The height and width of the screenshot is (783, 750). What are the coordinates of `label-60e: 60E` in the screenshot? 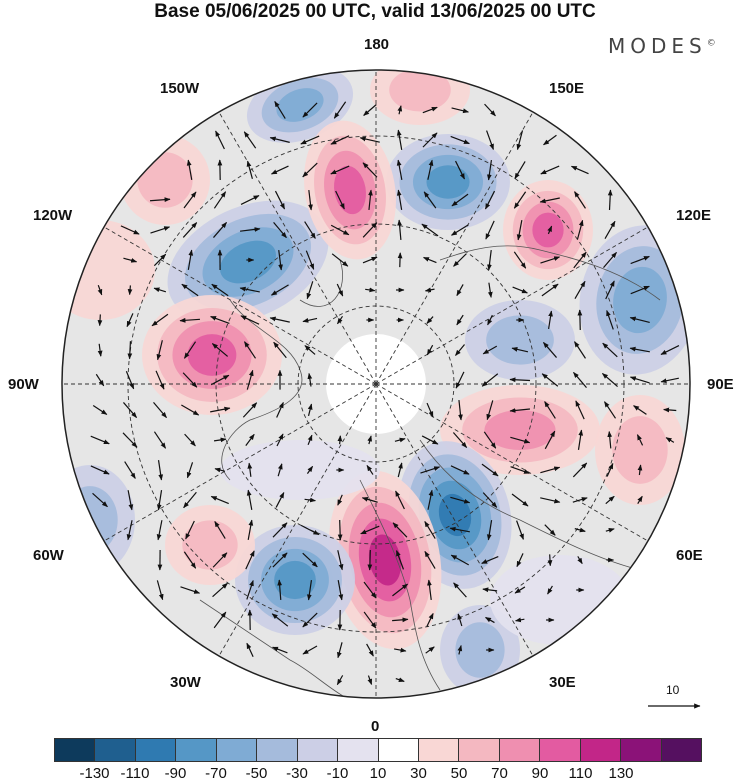 It's located at (689, 555).